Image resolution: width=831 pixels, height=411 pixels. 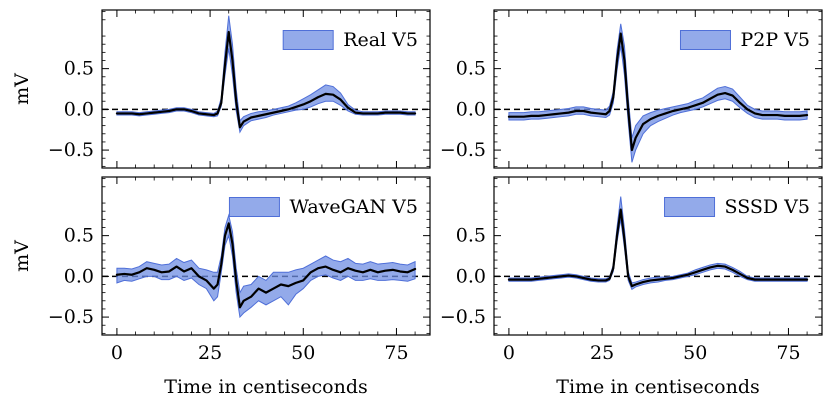 I want to click on legend-label: SSSD V5, so click(x=767, y=207).